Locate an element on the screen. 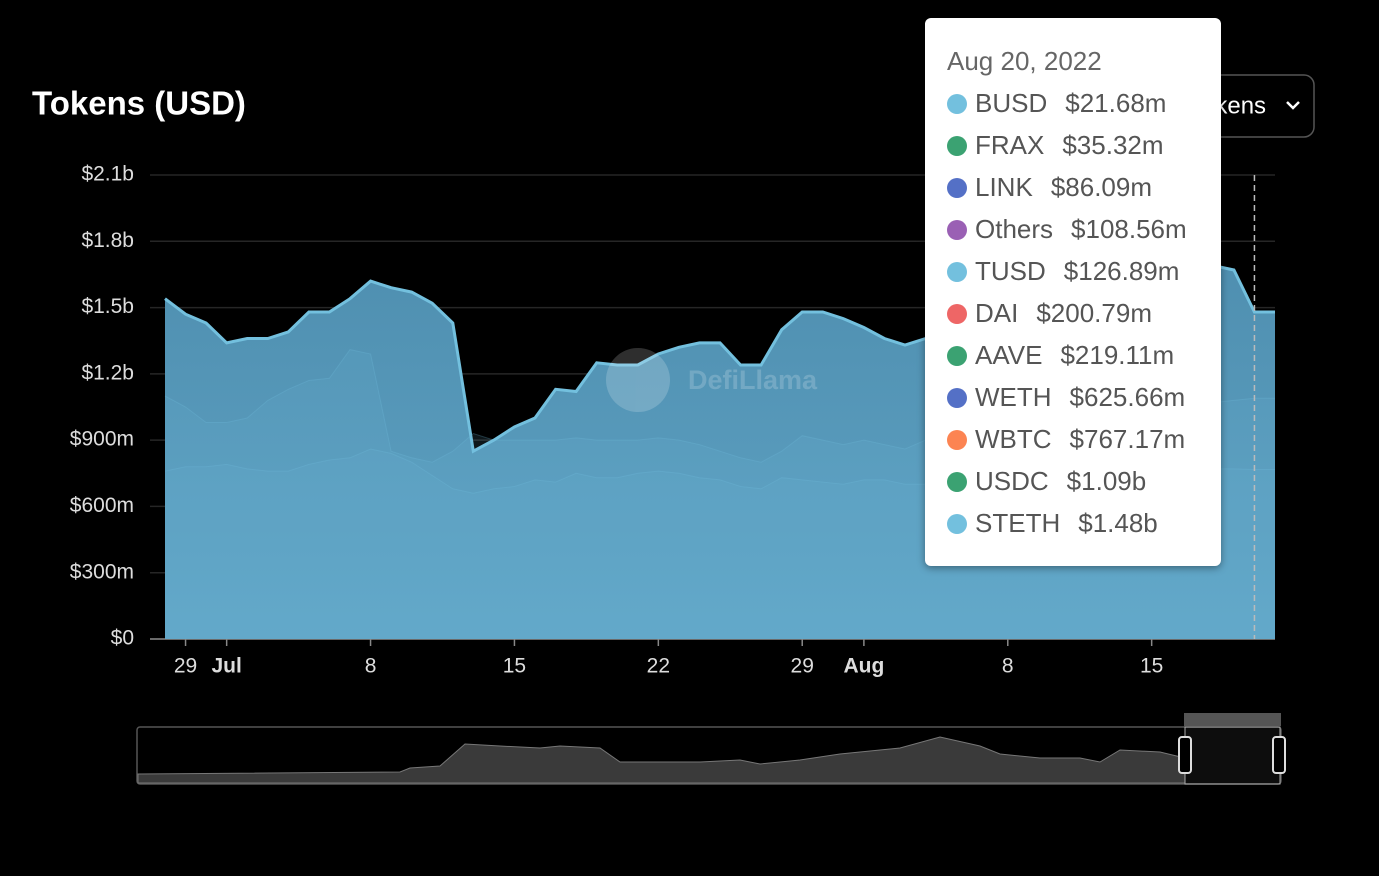 This screenshot has width=1379, height=876. y-tick-label: $1.5b is located at coordinates (107, 306).